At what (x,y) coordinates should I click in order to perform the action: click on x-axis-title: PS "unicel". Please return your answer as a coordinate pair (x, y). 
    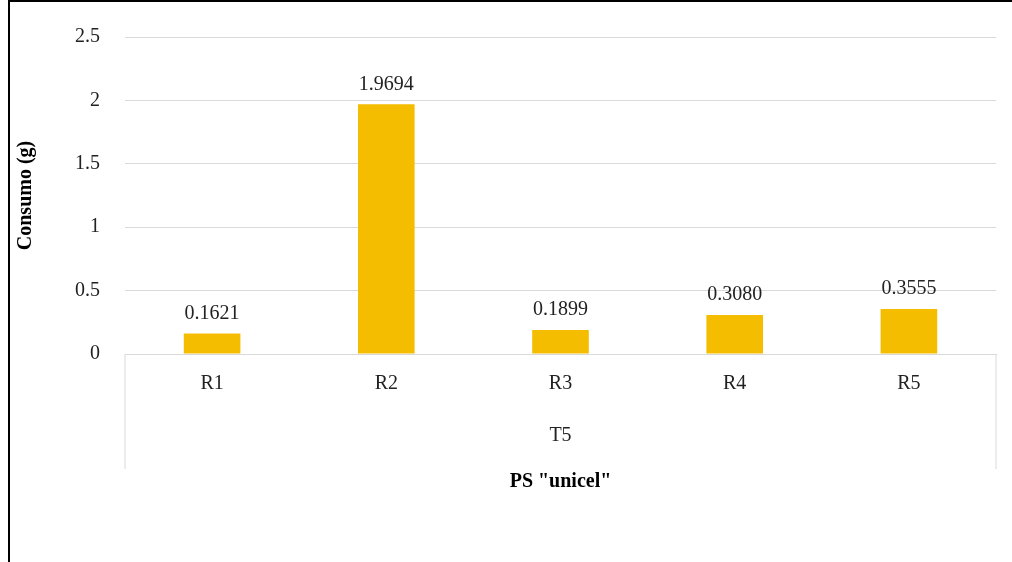
    Looking at the image, I should click on (560, 480).